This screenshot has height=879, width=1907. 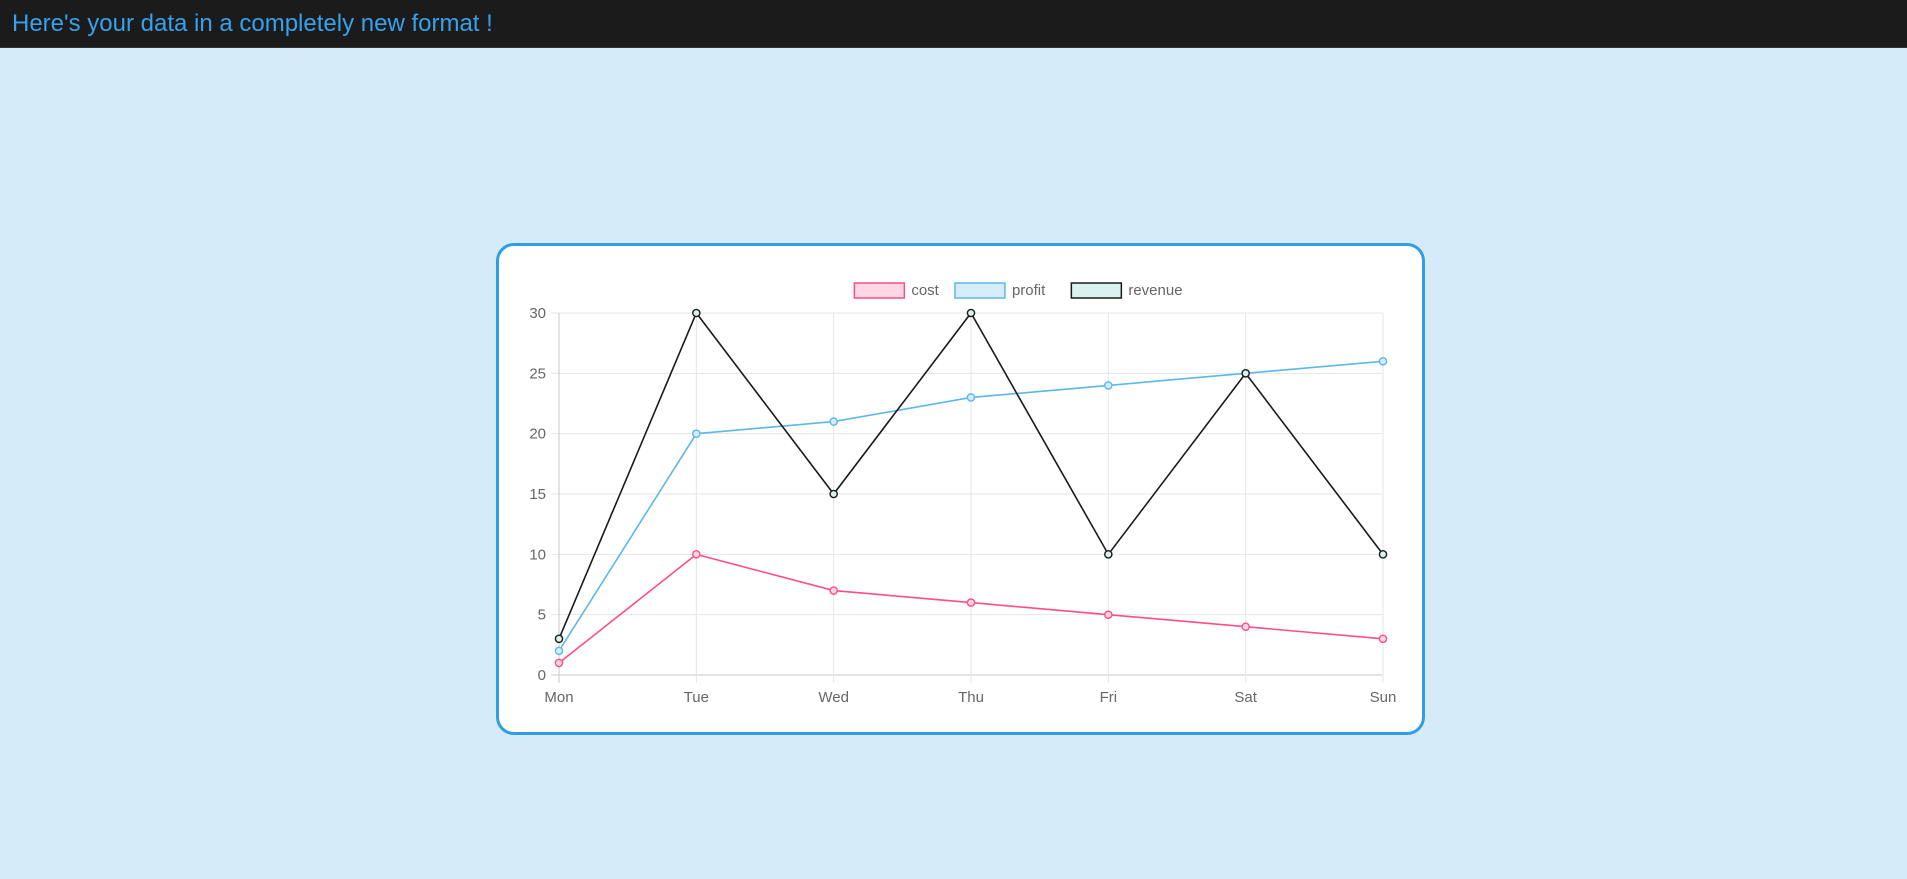 I want to click on y-tick-label: 20, so click(x=537, y=434).